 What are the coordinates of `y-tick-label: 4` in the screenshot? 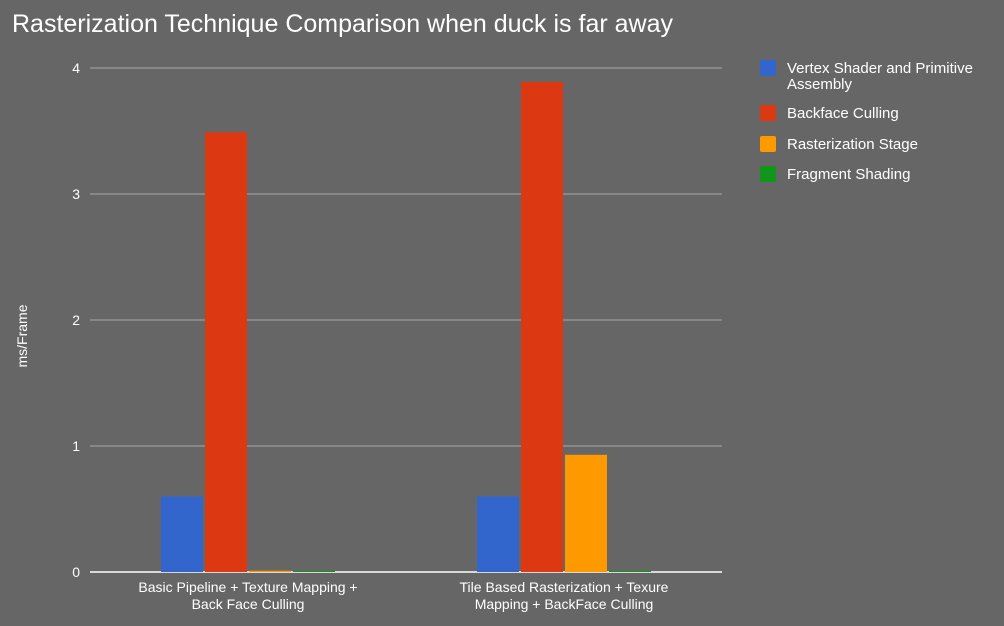 It's located at (76, 68).